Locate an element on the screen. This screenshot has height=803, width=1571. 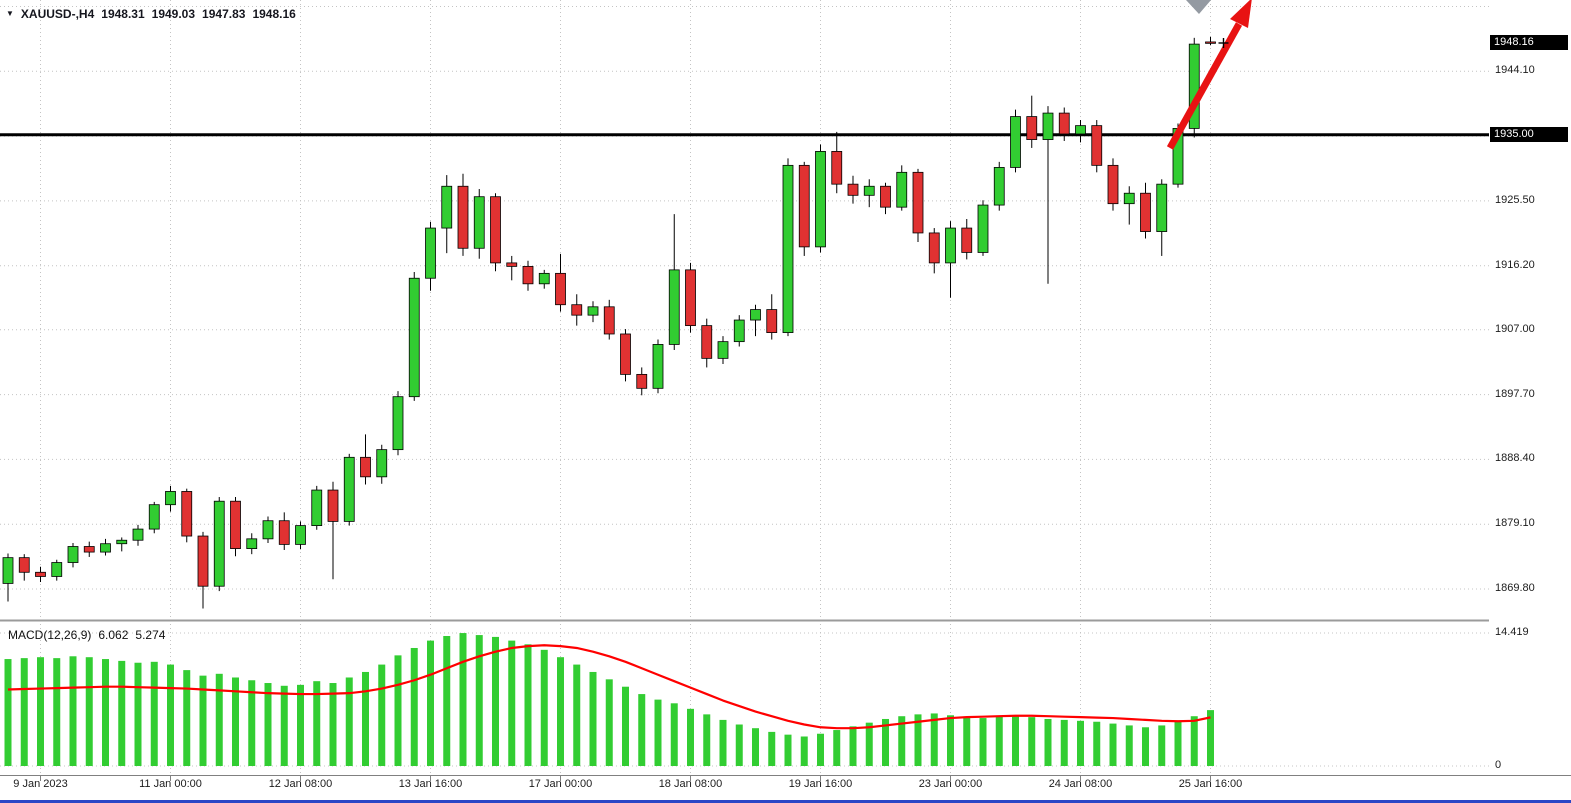
current-price-tag: 1948.16 is located at coordinates (1529, 42).